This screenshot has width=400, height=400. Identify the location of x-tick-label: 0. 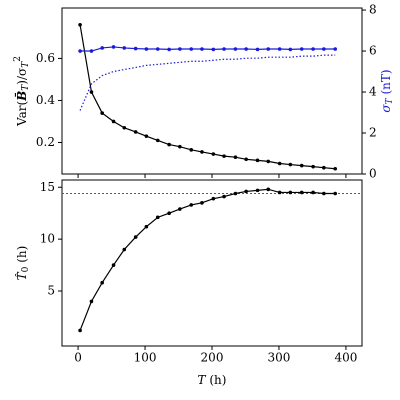
(78, 358).